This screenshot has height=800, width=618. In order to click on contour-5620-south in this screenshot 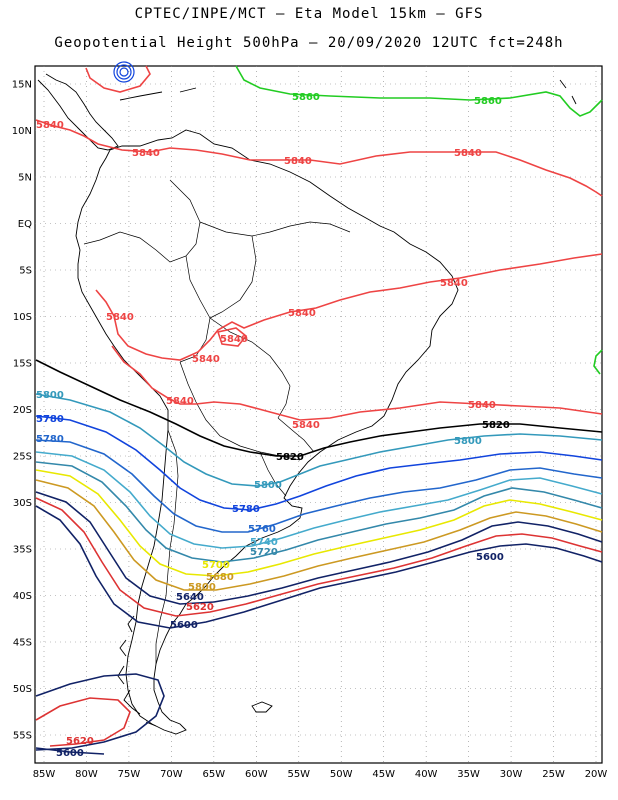, I will do `click(83, 722)`.